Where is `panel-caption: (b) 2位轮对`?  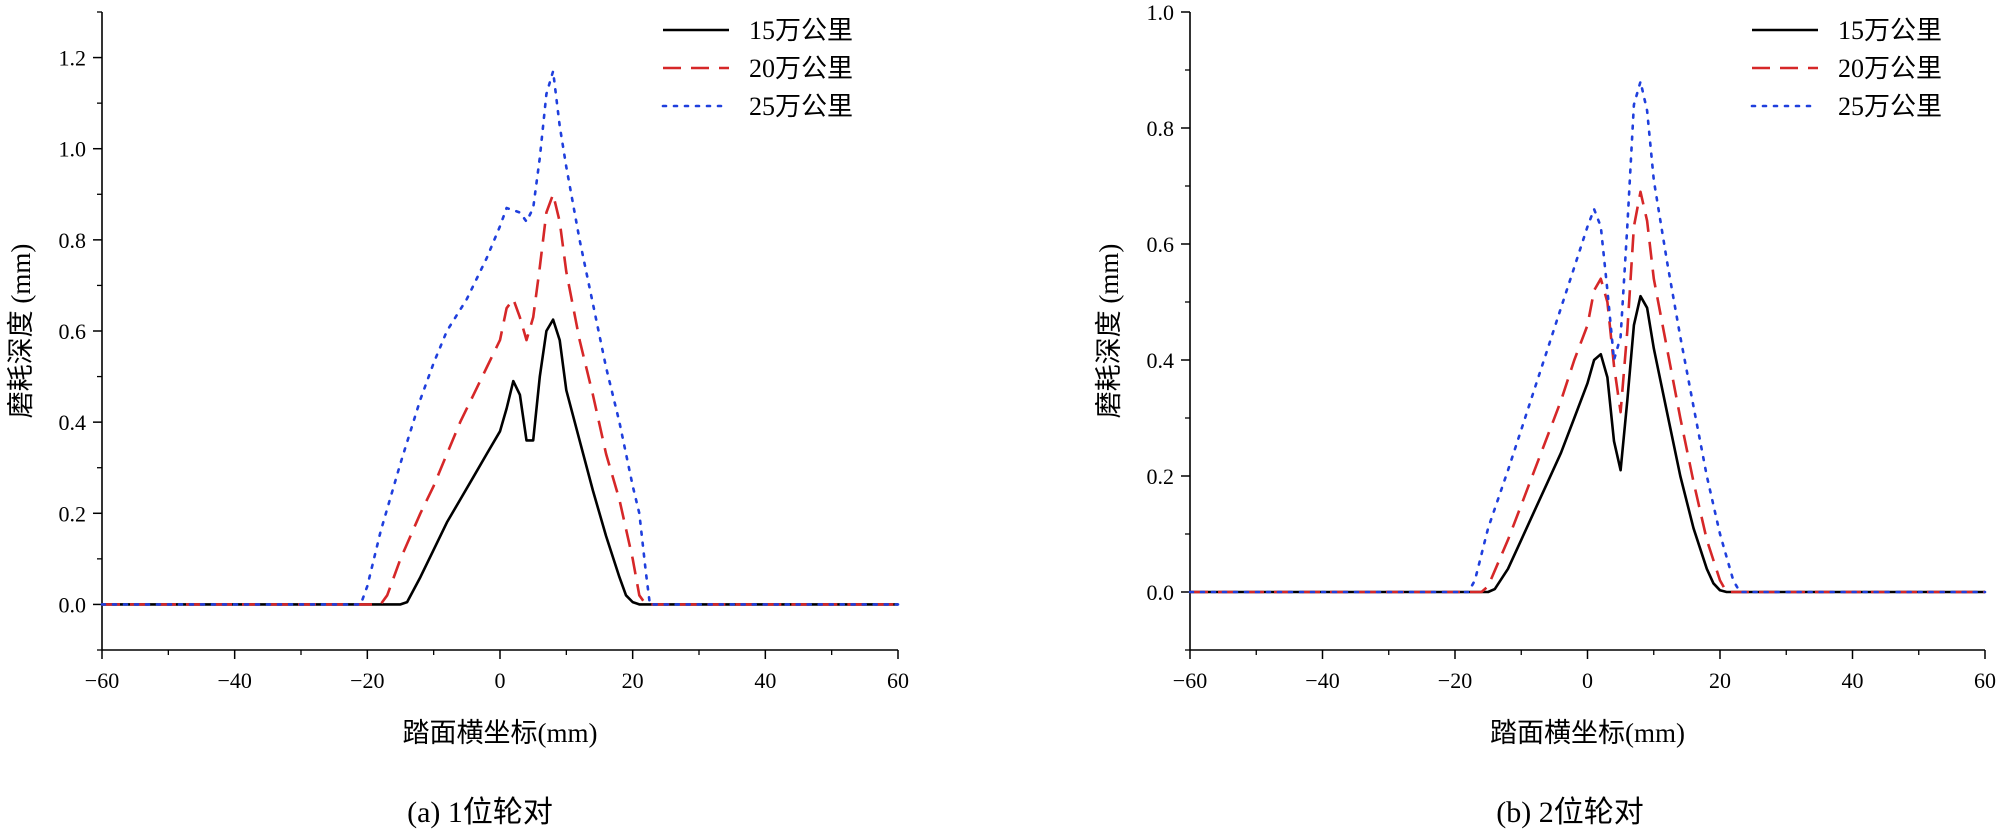 panel-caption: (b) 2位轮对 is located at coordinates (1569, 812).